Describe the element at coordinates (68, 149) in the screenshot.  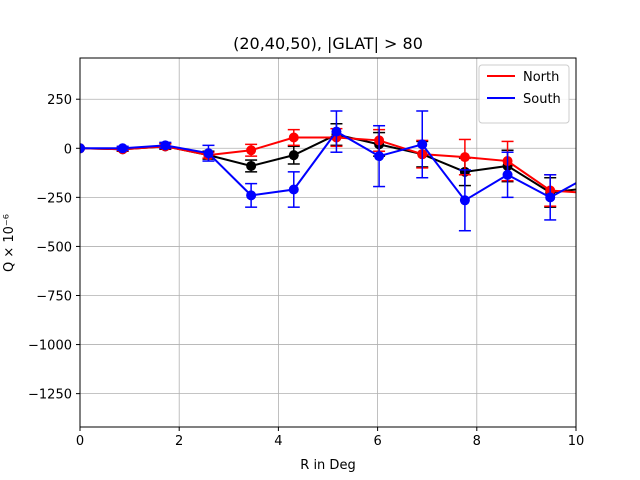
I see `y-tick-label: 0` at that location.